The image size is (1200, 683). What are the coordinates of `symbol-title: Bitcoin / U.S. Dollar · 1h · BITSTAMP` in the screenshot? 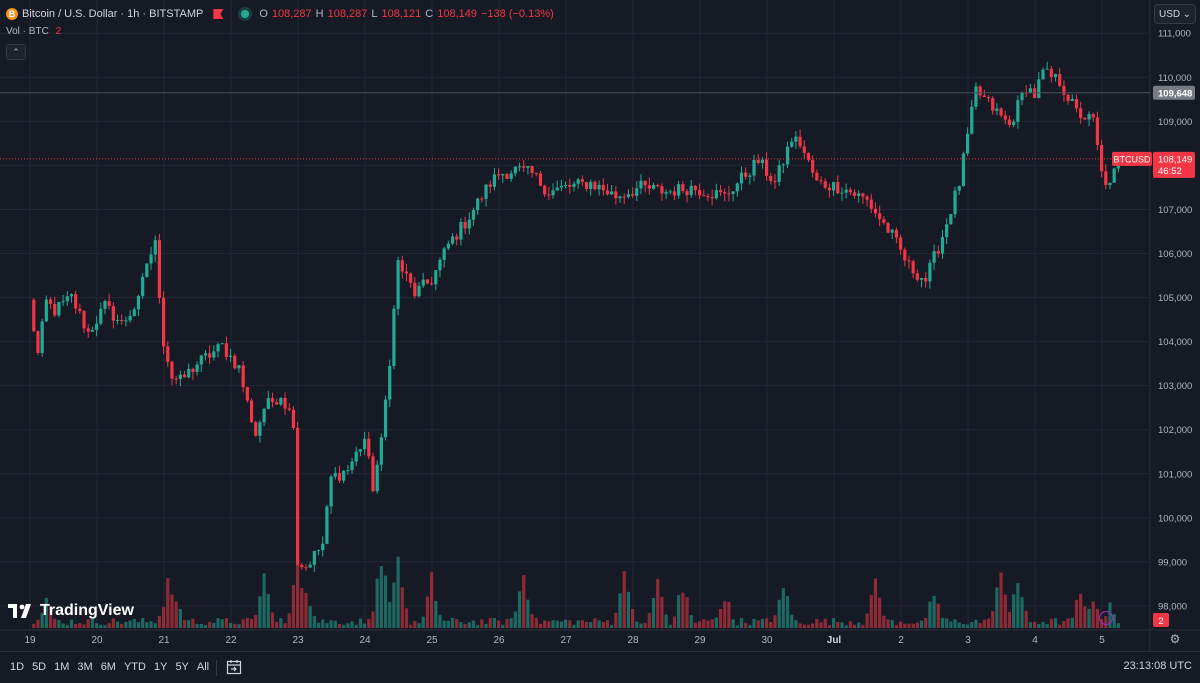 It's located at (113, 14).